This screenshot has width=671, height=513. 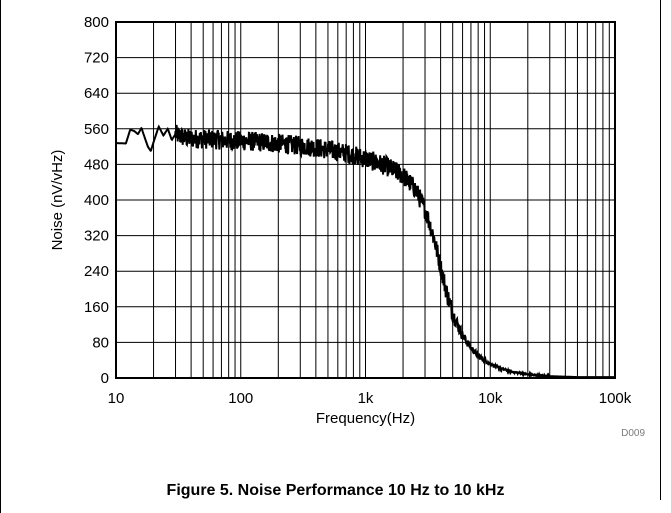 What do you see at coordinates (240, 398) in the screenshot?
I see `x-tick-label: 100` at bounding box center [240, 398].